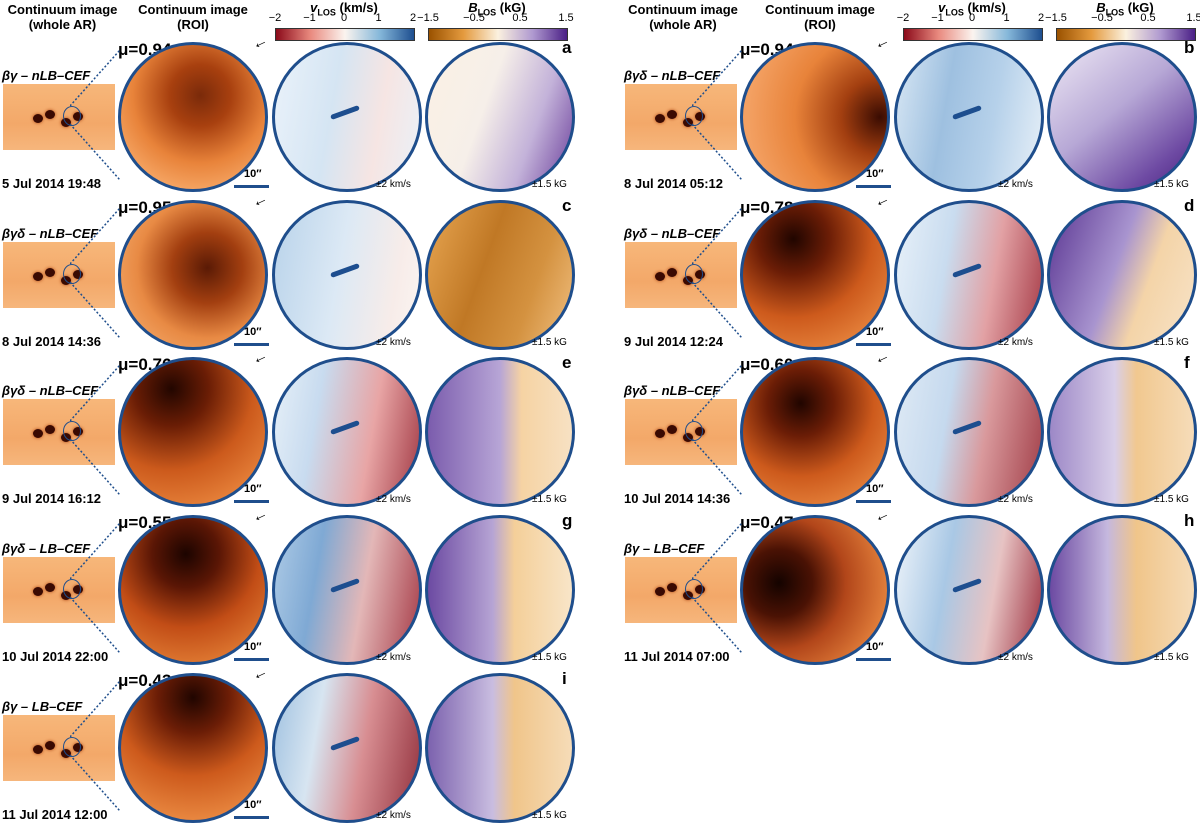  What do you see at coordinates (1126, 34) in the screenshot?
I see `blos-colorbar-right-col2` at bounding box center [1126, 34].